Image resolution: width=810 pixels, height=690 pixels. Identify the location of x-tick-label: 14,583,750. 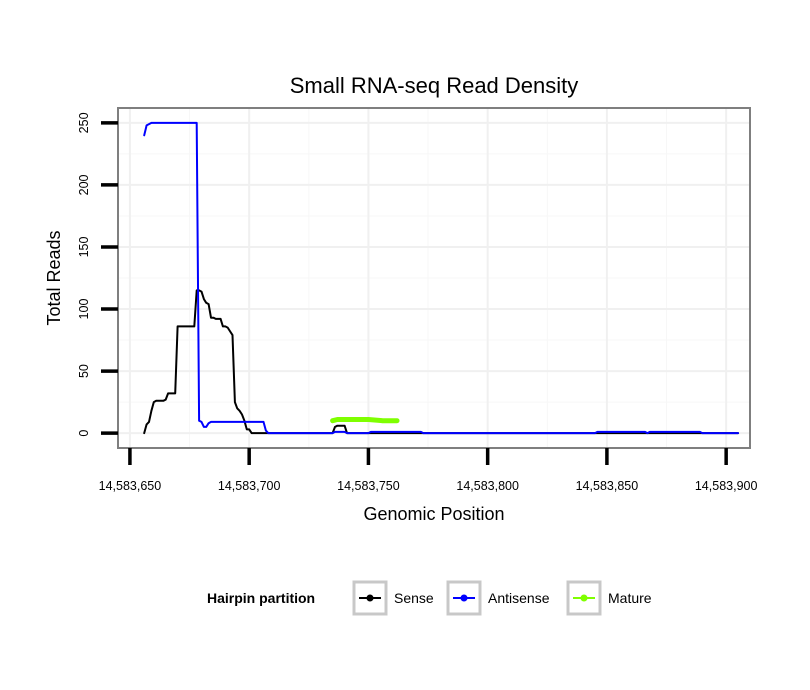
(368, 486).